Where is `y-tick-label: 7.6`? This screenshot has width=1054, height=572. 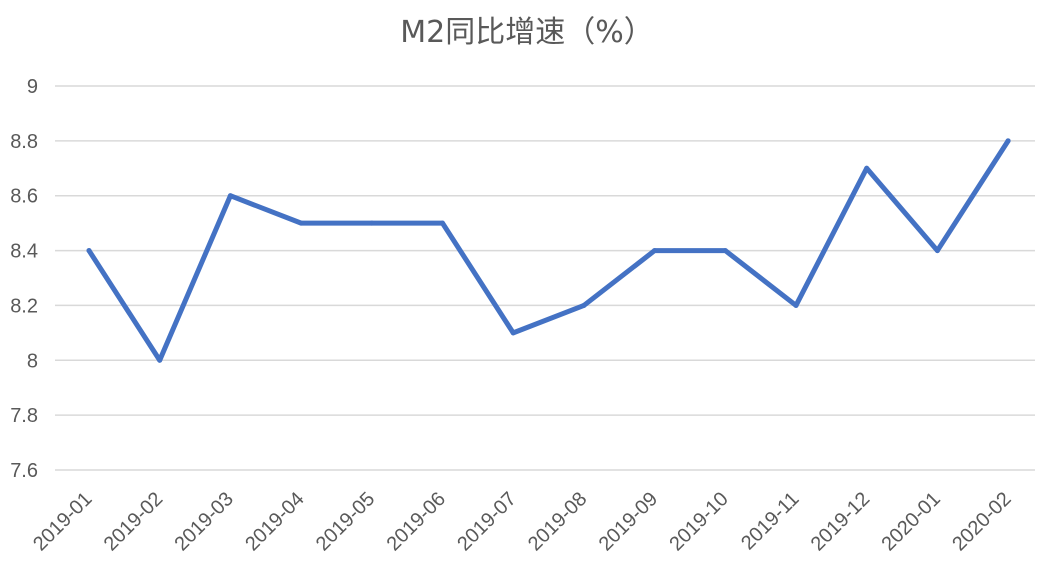 y-tick-label: 7.6 is located at coordinates (24, 471).